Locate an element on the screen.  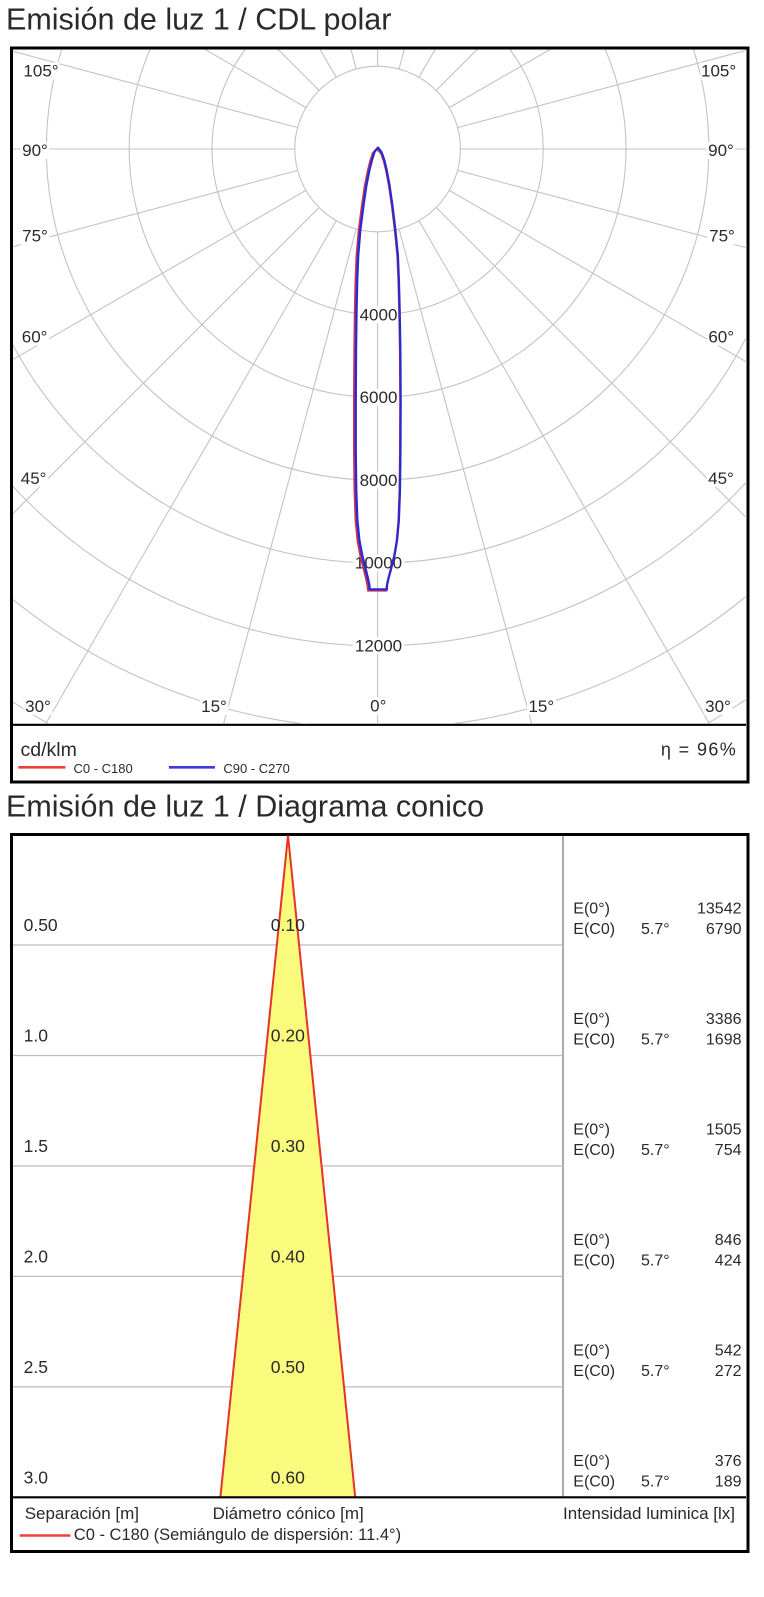
svg-text: 3386 is located at coordinates (724, 1019).